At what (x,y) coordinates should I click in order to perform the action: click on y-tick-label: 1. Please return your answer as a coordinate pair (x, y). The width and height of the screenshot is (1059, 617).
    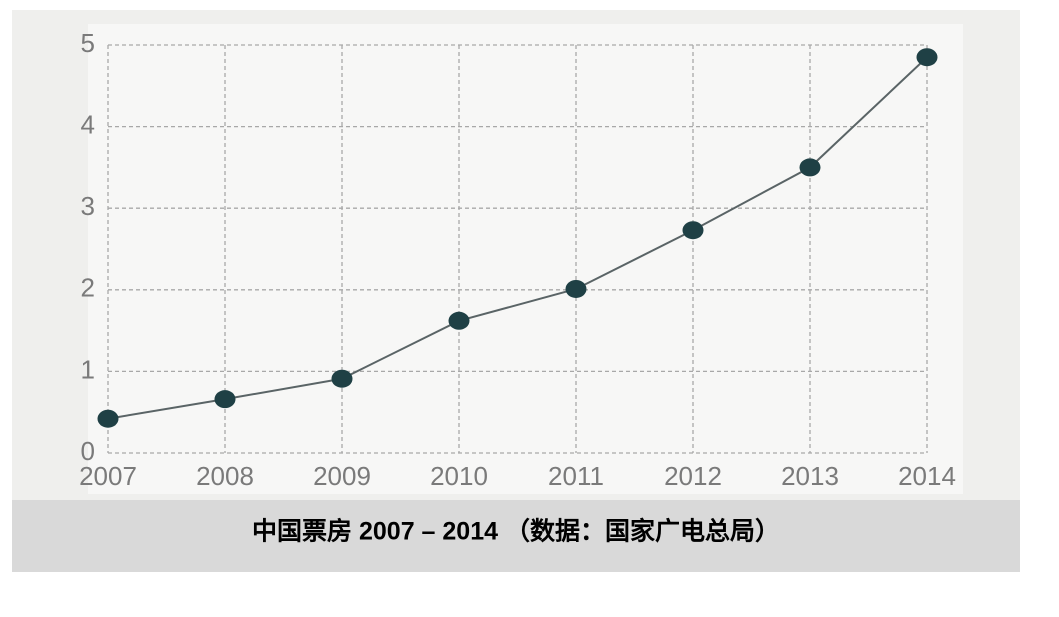
    Looking at the image, I should click on (88, 369).